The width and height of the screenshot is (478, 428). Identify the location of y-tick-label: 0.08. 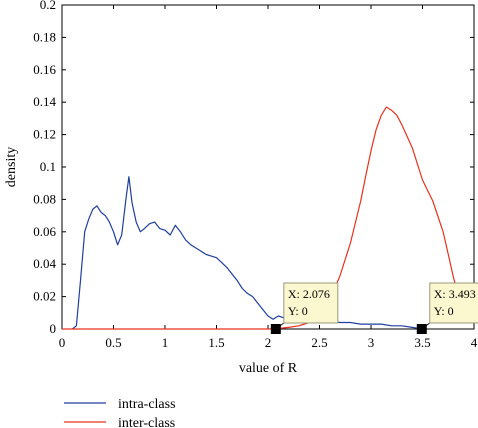
(44, 198).